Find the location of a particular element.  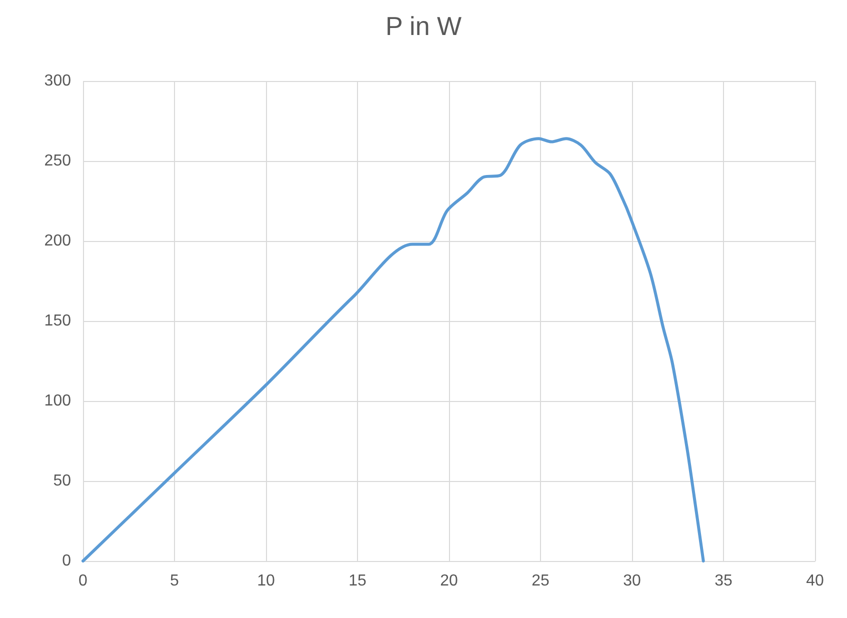

x-tick-label: 10 is located at coordinates (266, 581).